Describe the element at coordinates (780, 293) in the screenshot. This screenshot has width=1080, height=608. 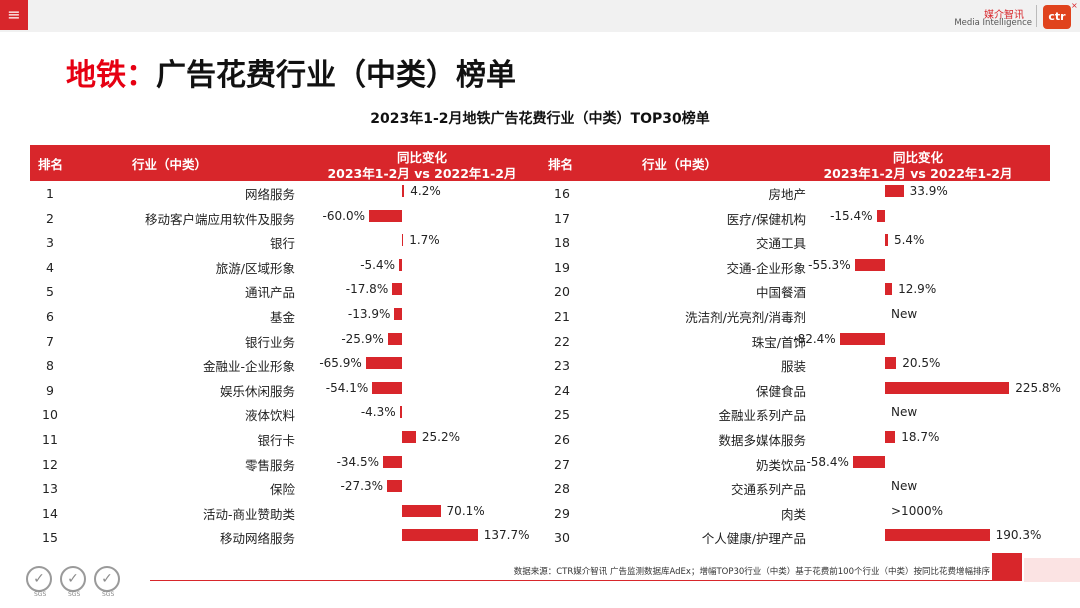
I see `industry-label: 中国餐酒` at that location.